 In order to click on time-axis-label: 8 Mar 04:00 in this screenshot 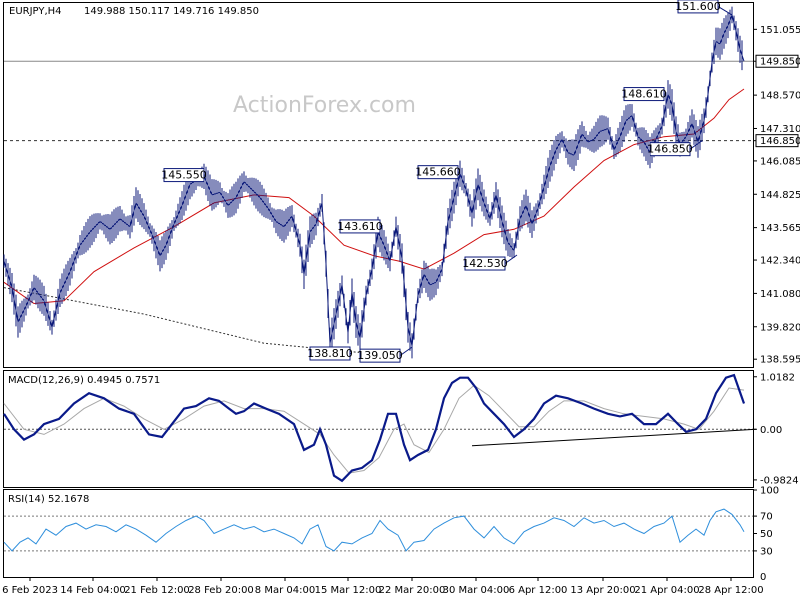, I will do `click(285, 590)`.